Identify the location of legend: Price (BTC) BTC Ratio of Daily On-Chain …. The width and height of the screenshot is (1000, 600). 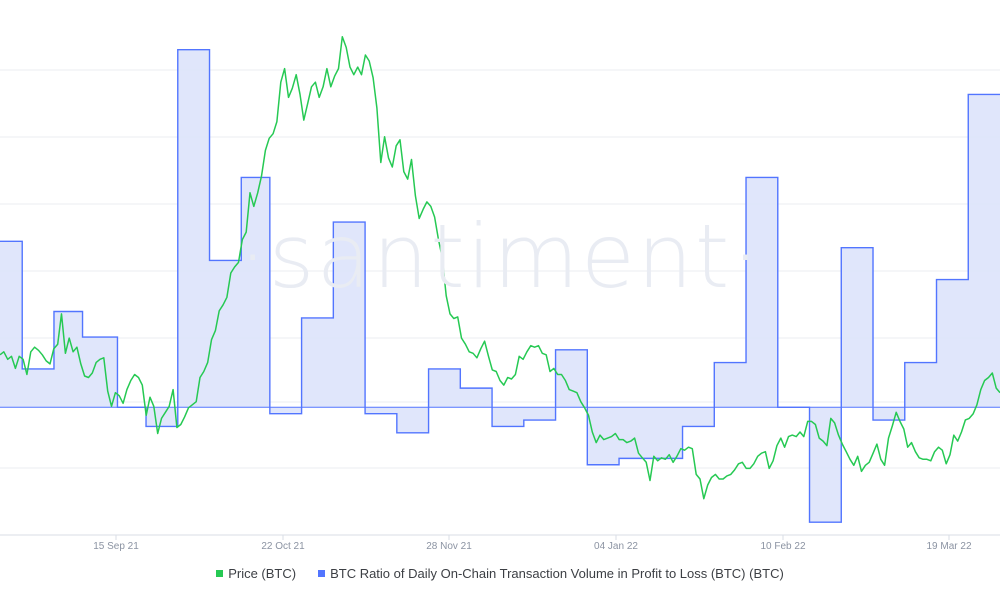
(500, 573).